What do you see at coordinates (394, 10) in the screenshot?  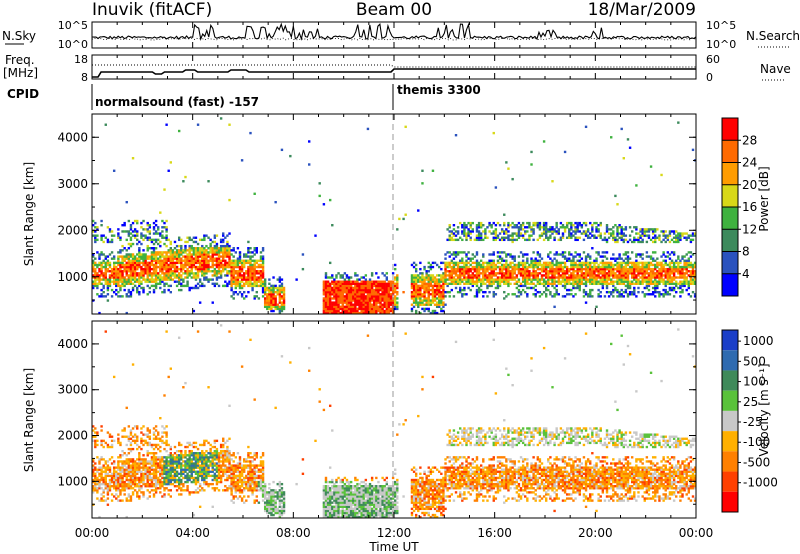 I see `beam-title: Beam 00` at bounding box center [394, 10].